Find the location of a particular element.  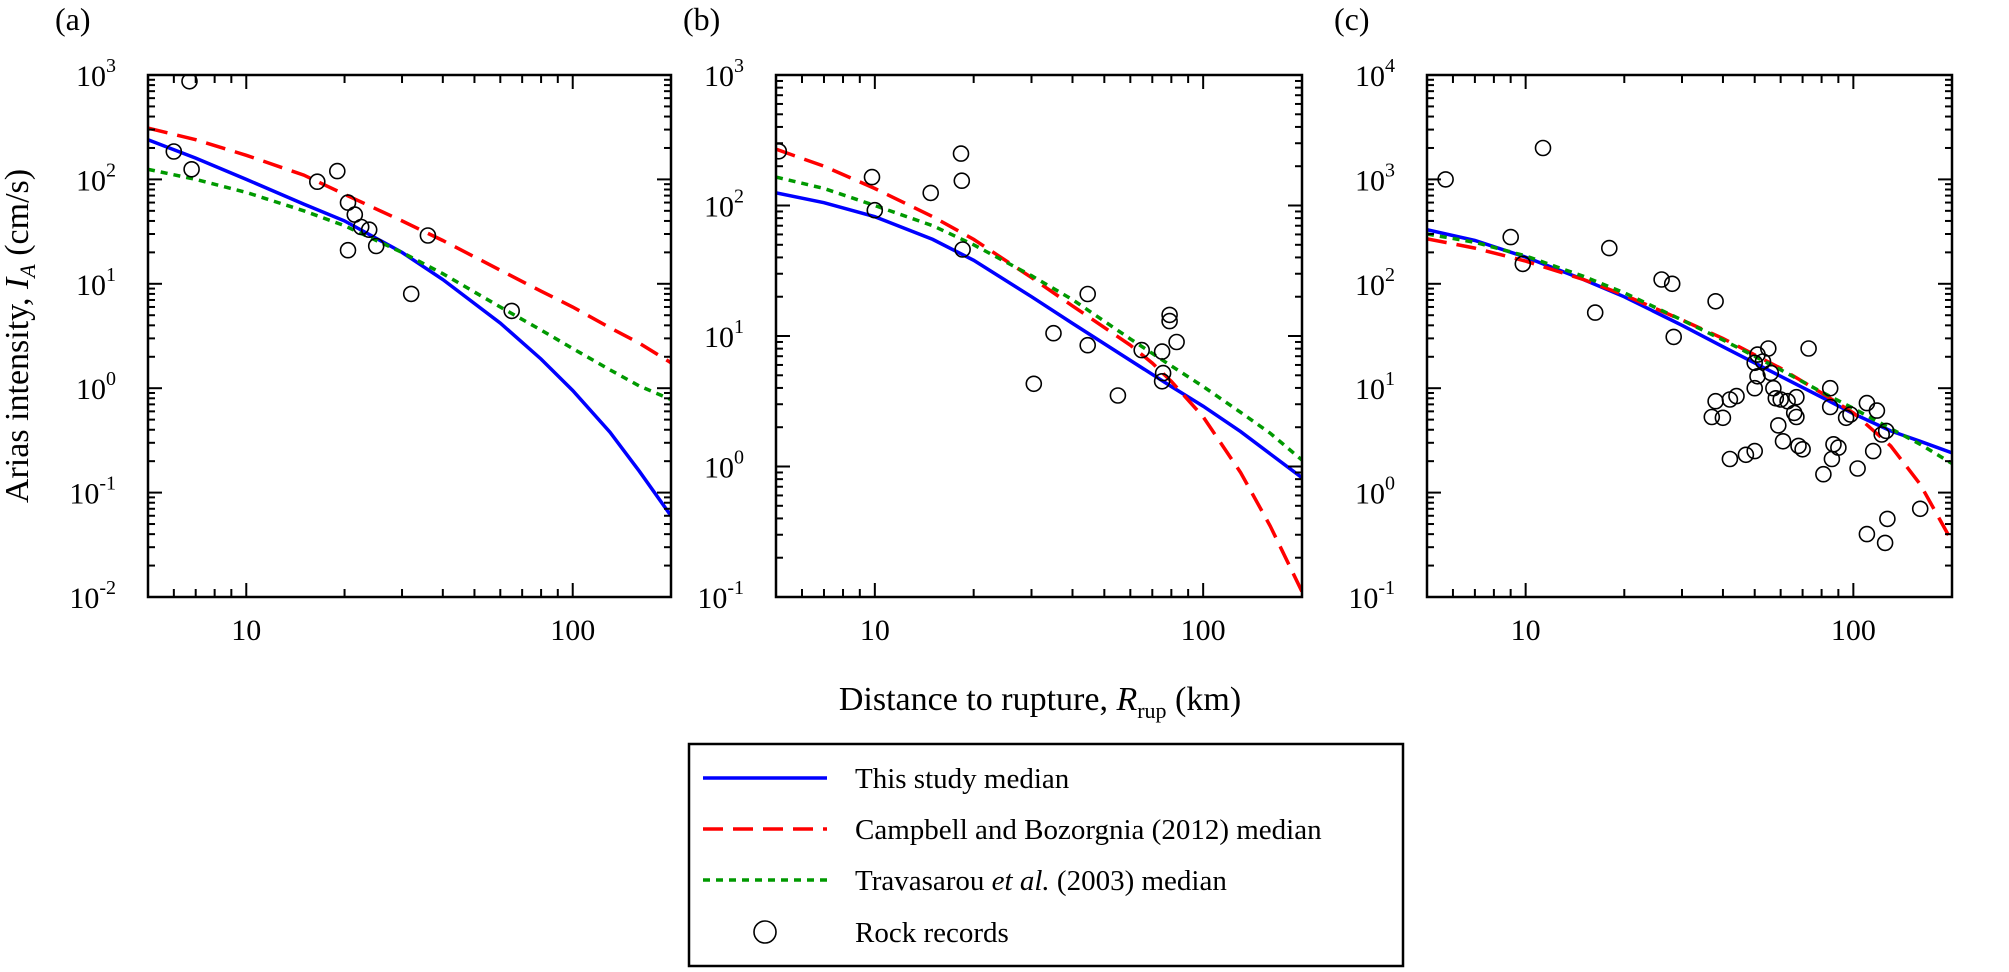

y-tick-exponent: 1 is located at coordinates (739, 327).